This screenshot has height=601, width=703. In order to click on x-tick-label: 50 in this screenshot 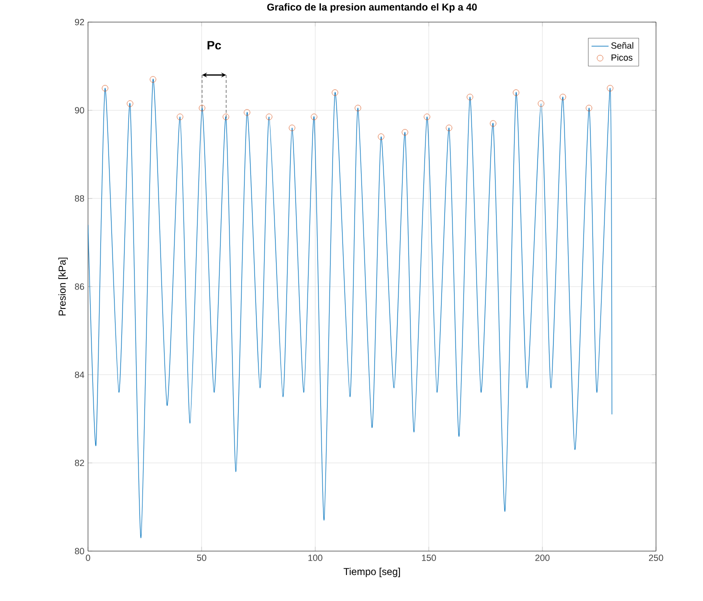, I will do `click(201, 557)`.